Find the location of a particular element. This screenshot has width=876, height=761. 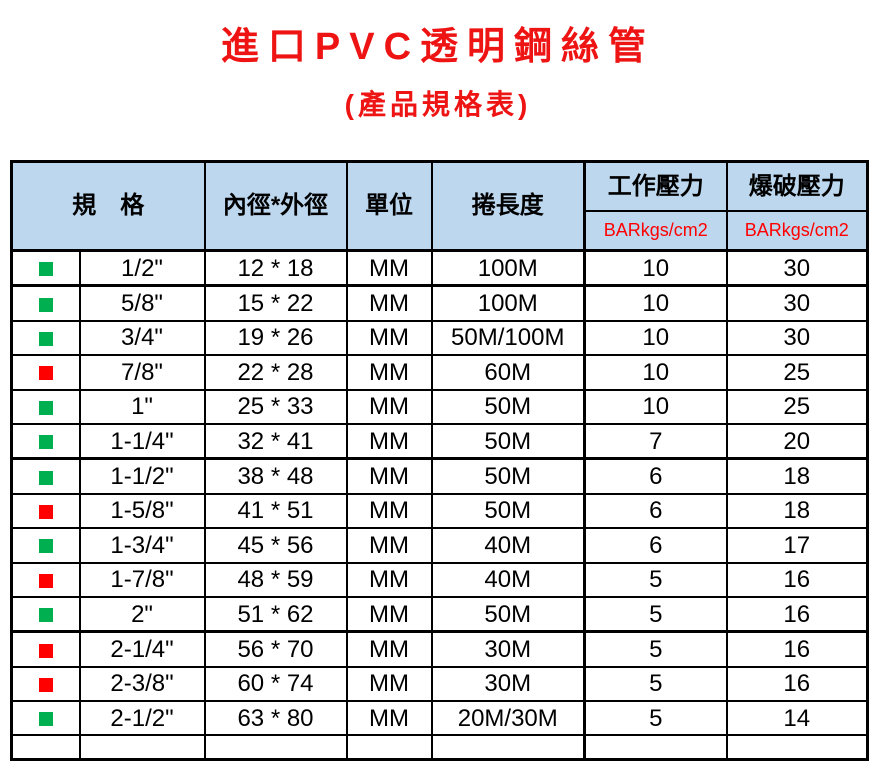

header-working-pressure-unit: BARkgs/cm2 is located at coordinates (655, 231).